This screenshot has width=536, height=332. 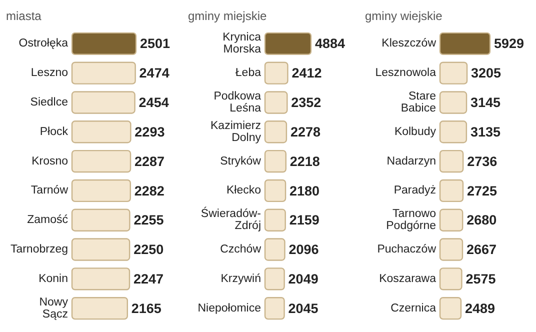 I want to click on y-tick-label: Tarnowo Podgórne, so click(x=411, y=220).